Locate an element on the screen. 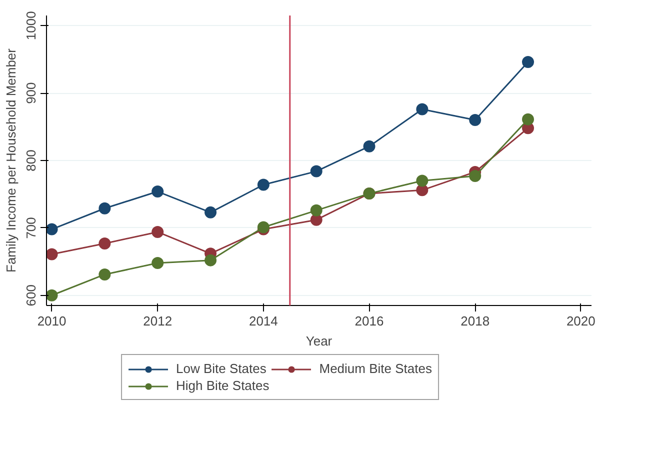 This screenshot has width=649, height=466. legend-label: Low Bite States is located at coordinates (221, 368).